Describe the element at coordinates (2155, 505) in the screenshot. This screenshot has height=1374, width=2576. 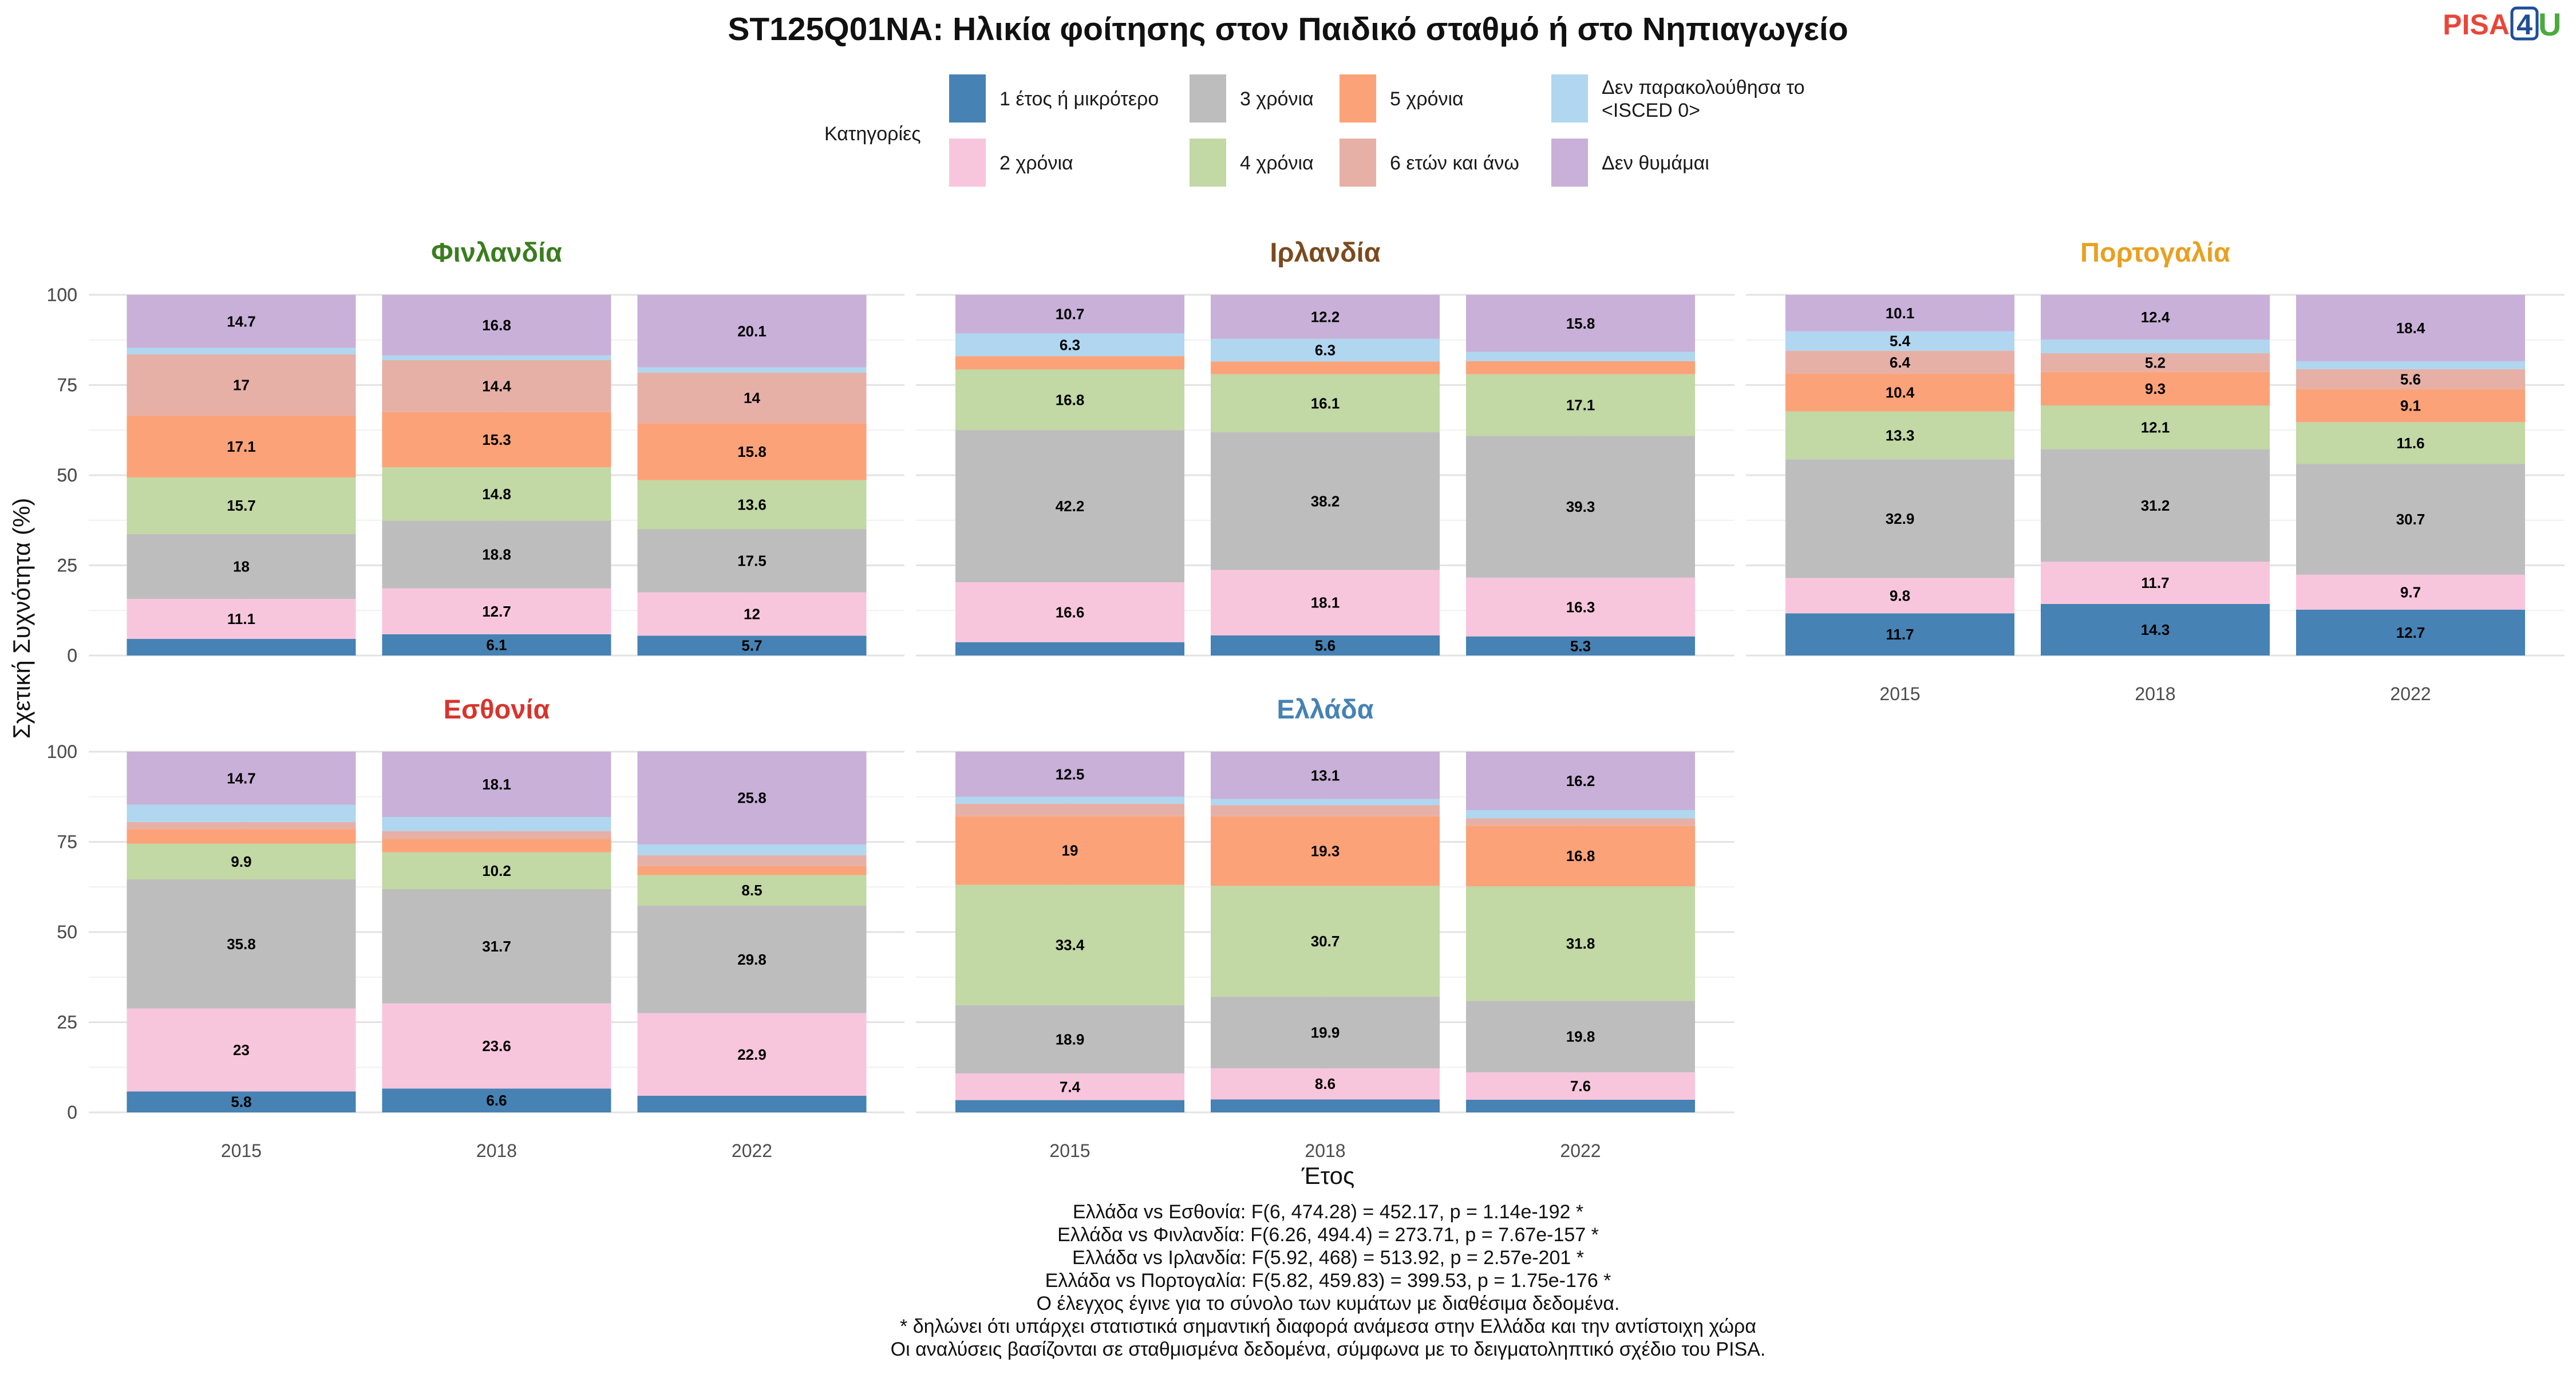
I see `bar-label: 31.2` at that location.